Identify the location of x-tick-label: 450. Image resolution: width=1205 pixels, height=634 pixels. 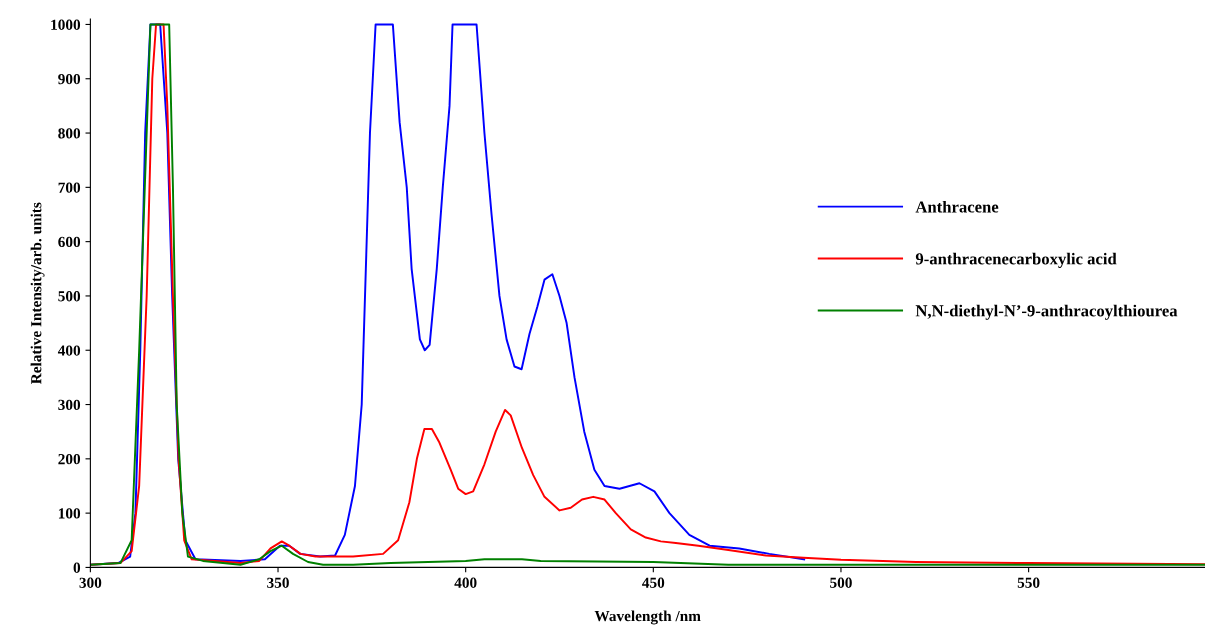
(653, 582).